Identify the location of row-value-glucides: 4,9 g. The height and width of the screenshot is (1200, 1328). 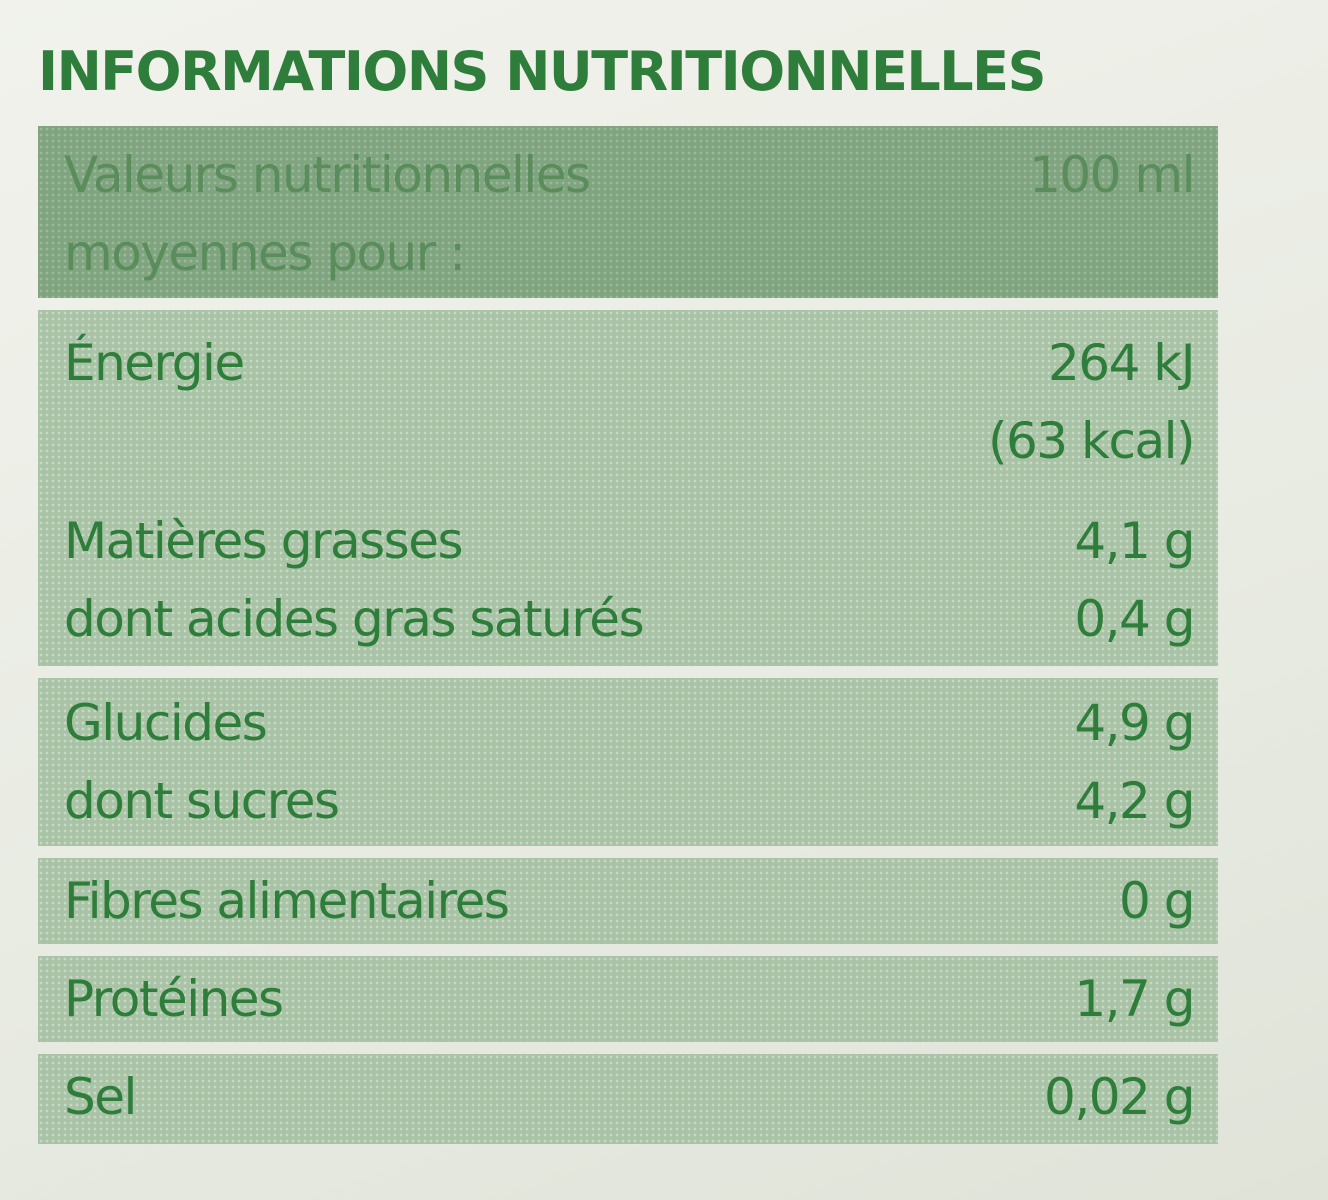
(1134, 723).